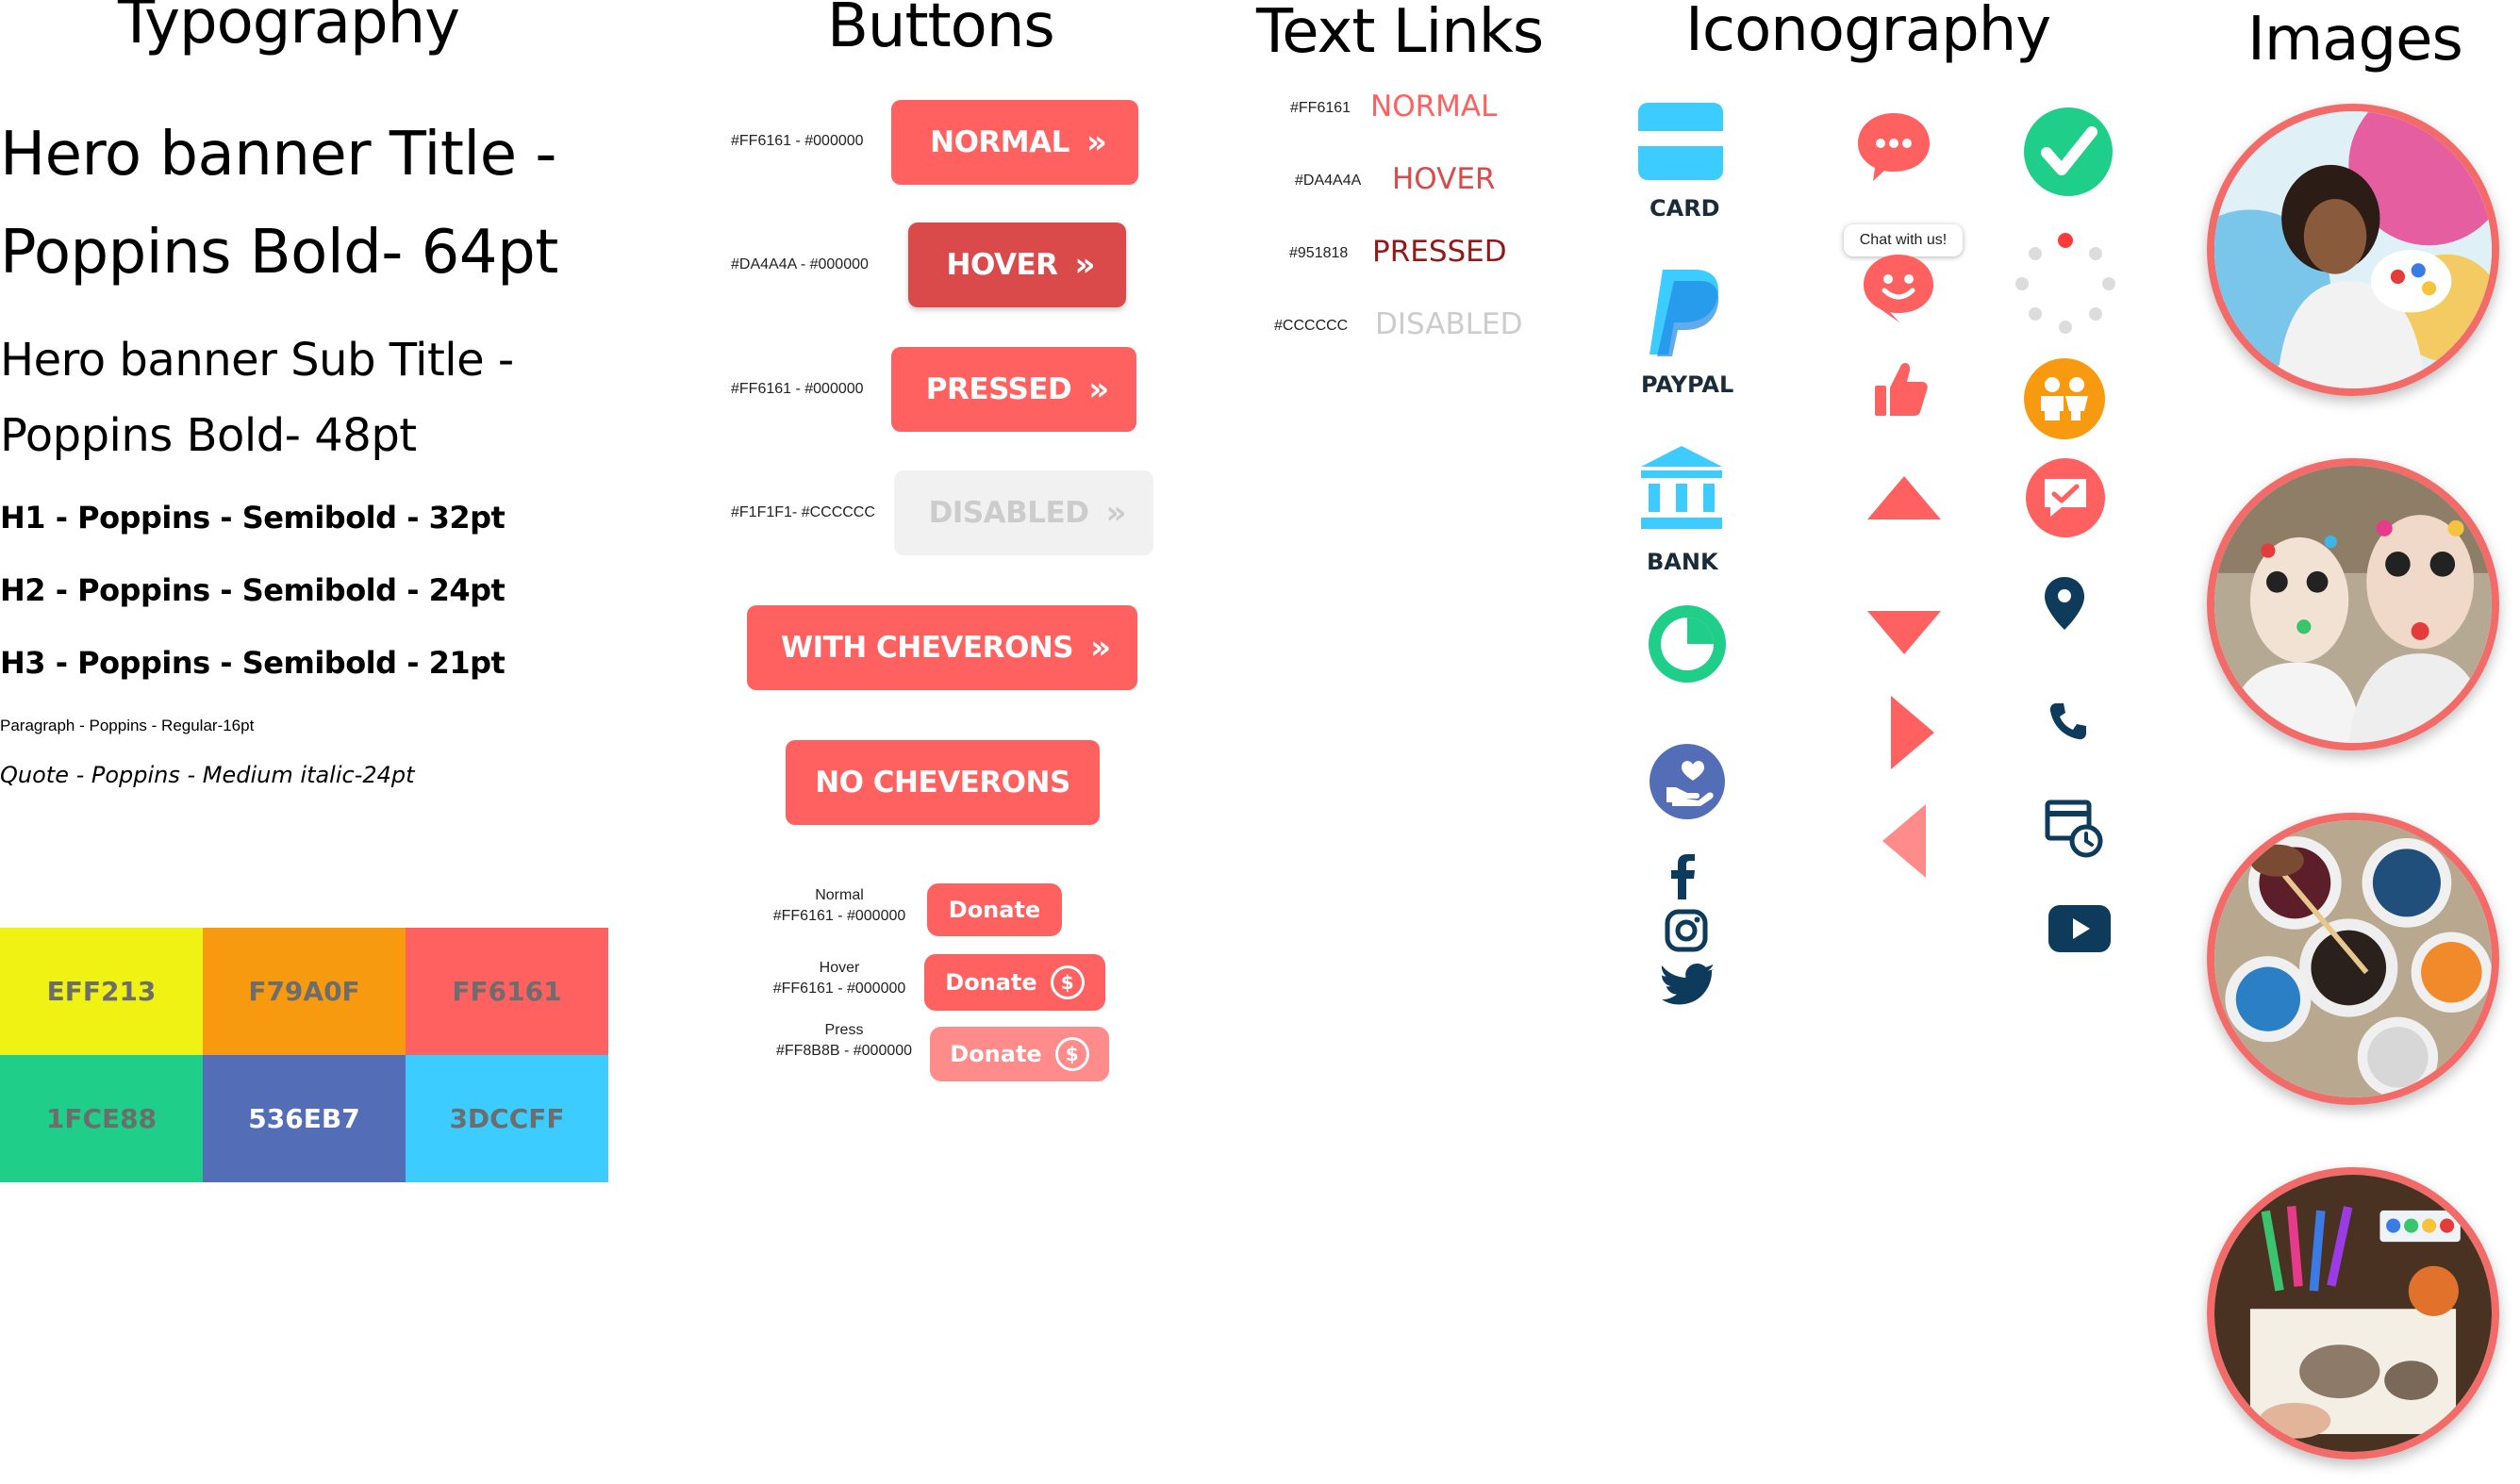 This screenshot has height=1484, width=2520. What do you see at coordinates (839, 989) in the screenshot?
I see `donate-hover-code: #FF6161 - #000000` at bounding box center [839, 989].